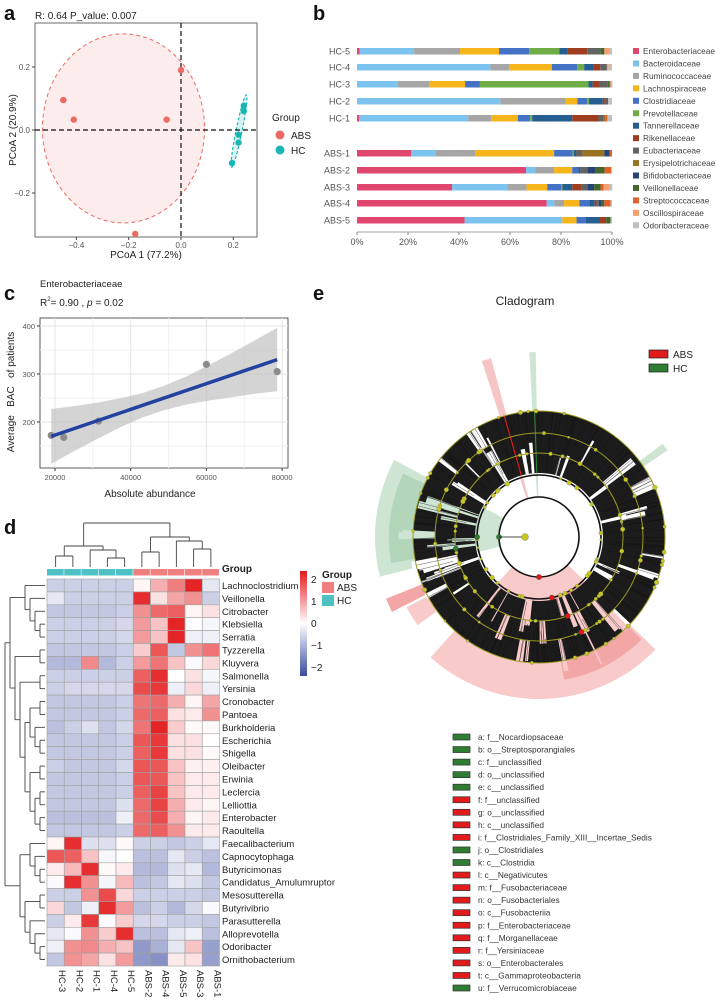 The image size is (719, 1000). What do you see at coordinates (234, 245) in the screenshot?
I see `x-tick-label: 0.2` at bounding box center [234, 245].